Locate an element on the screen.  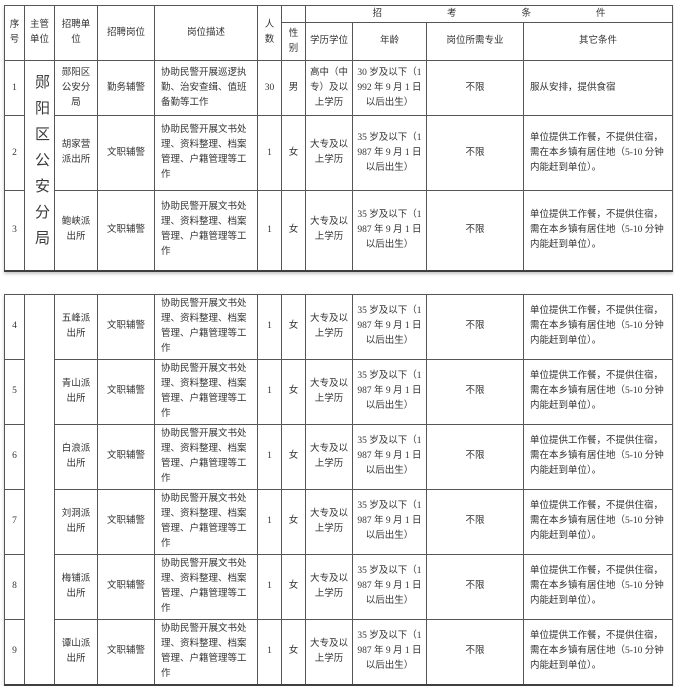
header-row-banner: 序号 主管单位 招聘单位 招聘岗位 岗位描述 人数 招考条件 is located at coordinates (339, 33).